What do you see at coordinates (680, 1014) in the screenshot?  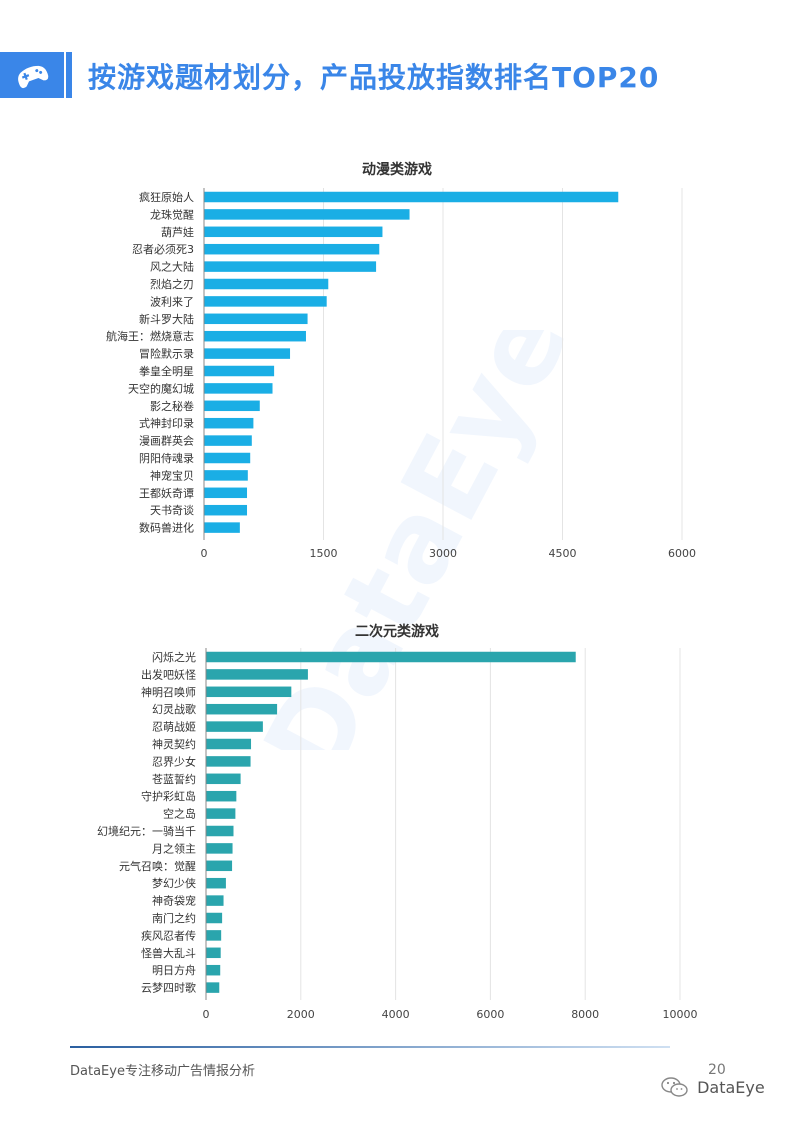 I see `x-tick-label: 10000` at bounding box center [680, 1014].